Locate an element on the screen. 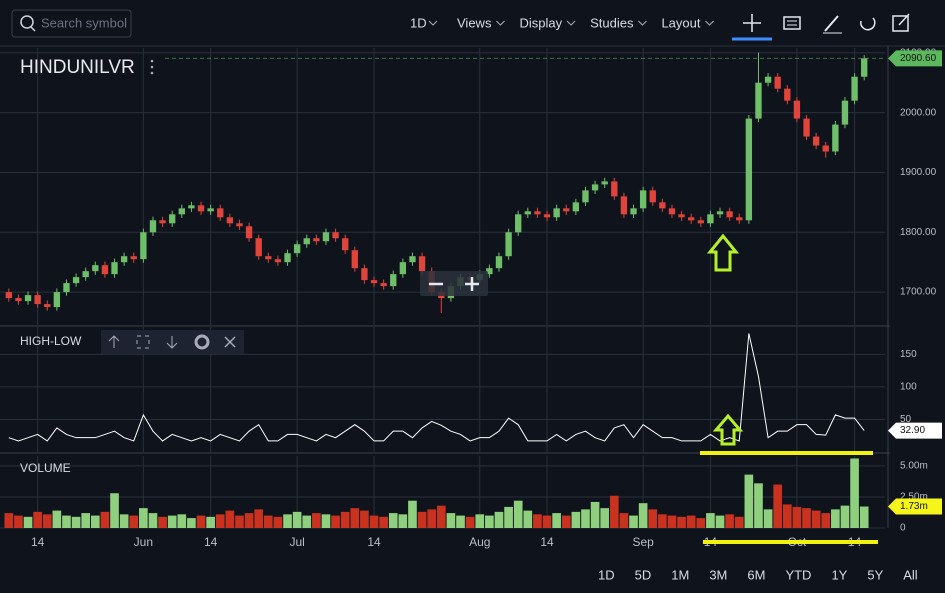  range-button: YTD is located at coordinates (798, 574).